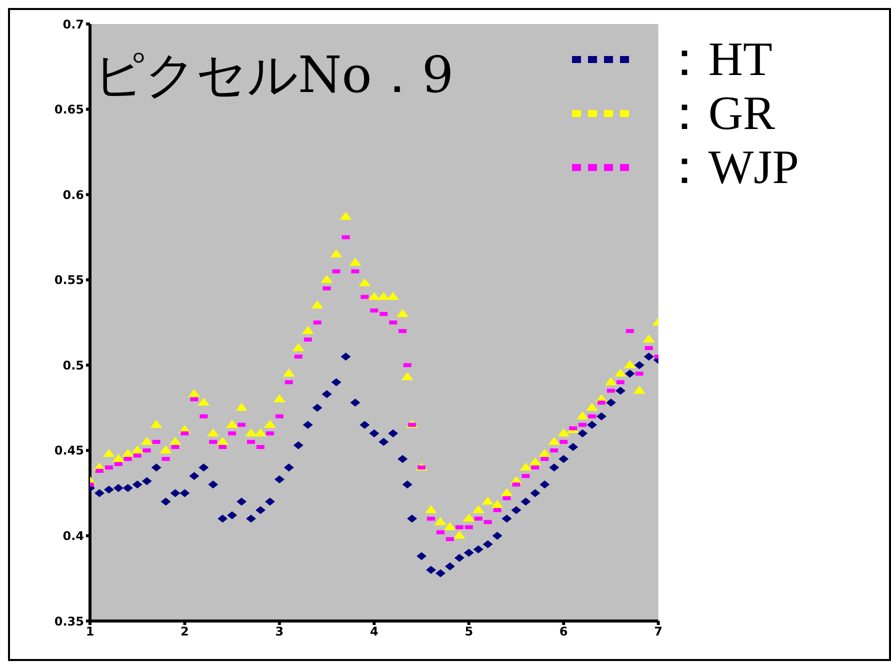  I want to click on x-tick-label: 4, so click(374, 631).